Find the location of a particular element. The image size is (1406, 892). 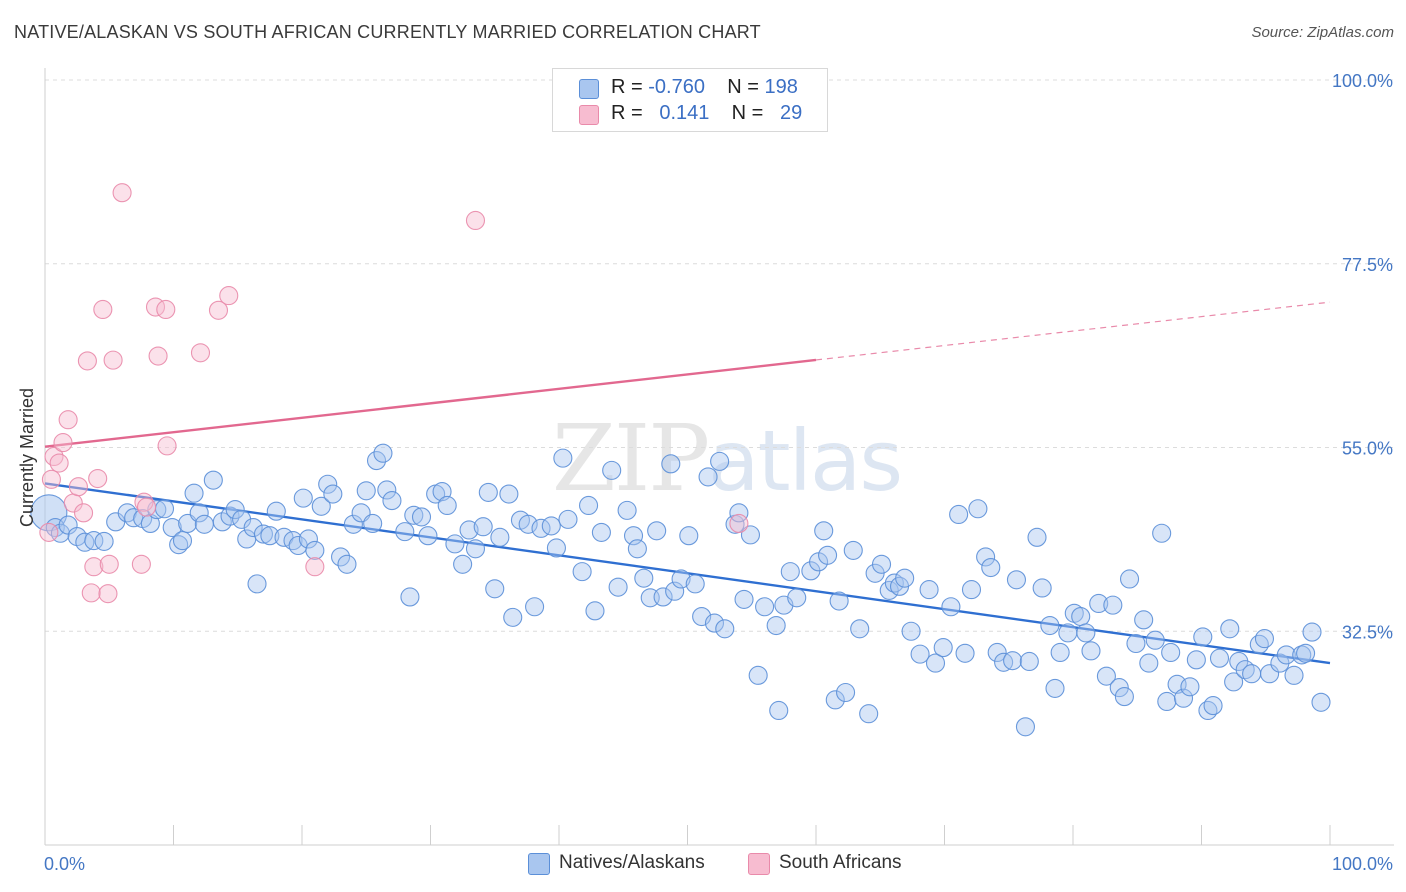

y-tick-label: 100.0% is located at coordinates (1362, 81).